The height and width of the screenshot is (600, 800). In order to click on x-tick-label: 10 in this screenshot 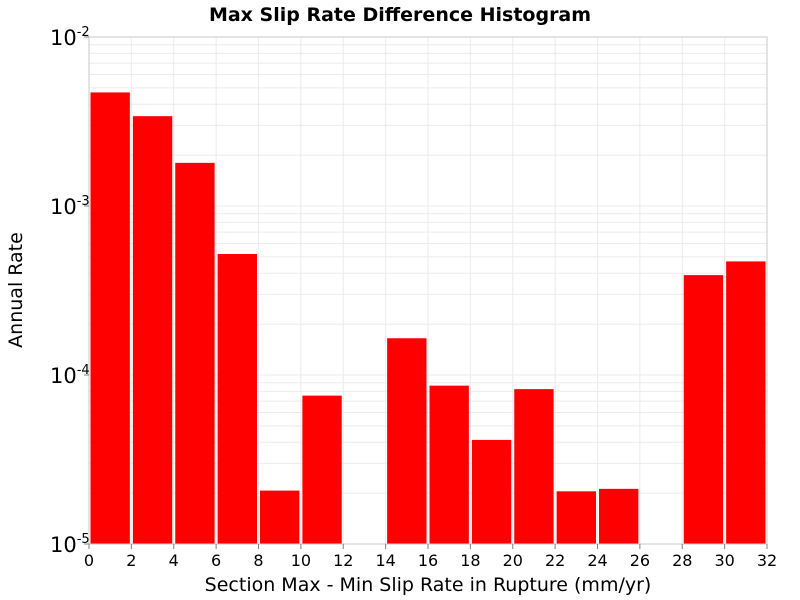, I will do `click(301, 560)`.